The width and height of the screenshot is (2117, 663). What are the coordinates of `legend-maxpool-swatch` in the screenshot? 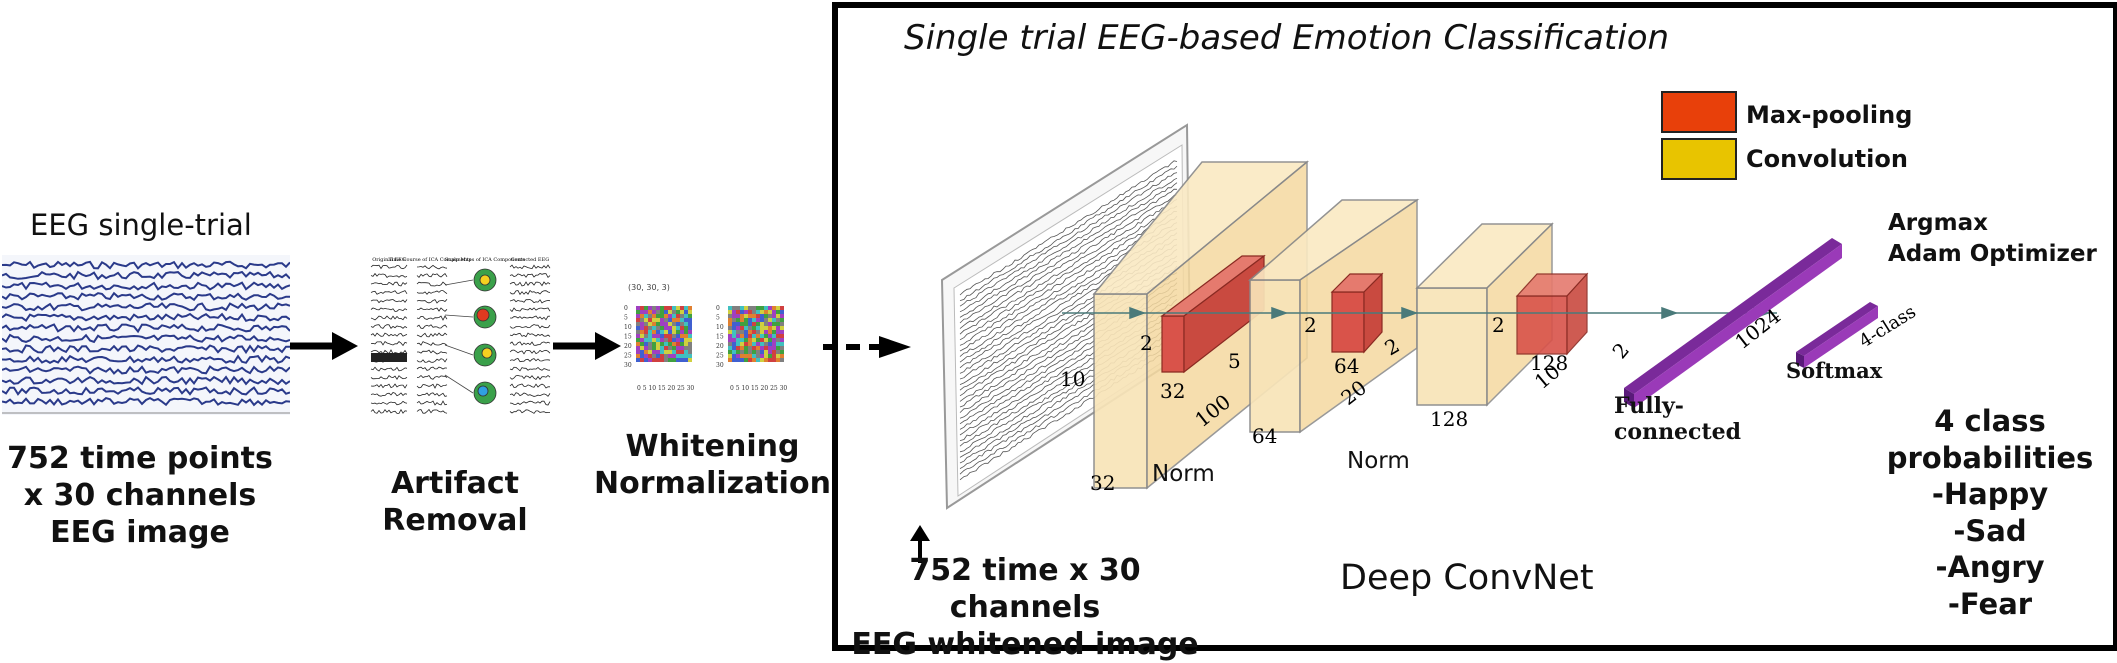 It's located at (1699, 112).